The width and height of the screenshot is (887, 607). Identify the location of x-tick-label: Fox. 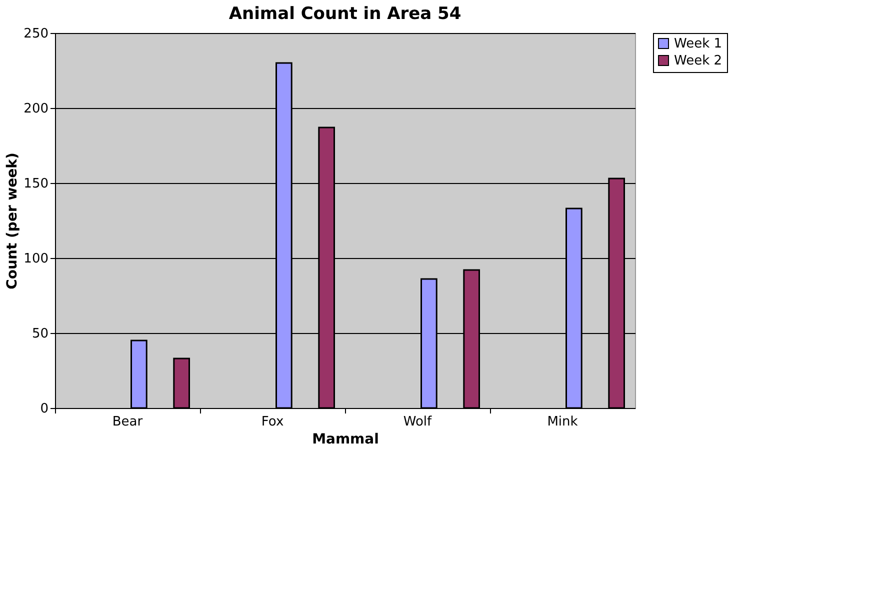
(272, 422).